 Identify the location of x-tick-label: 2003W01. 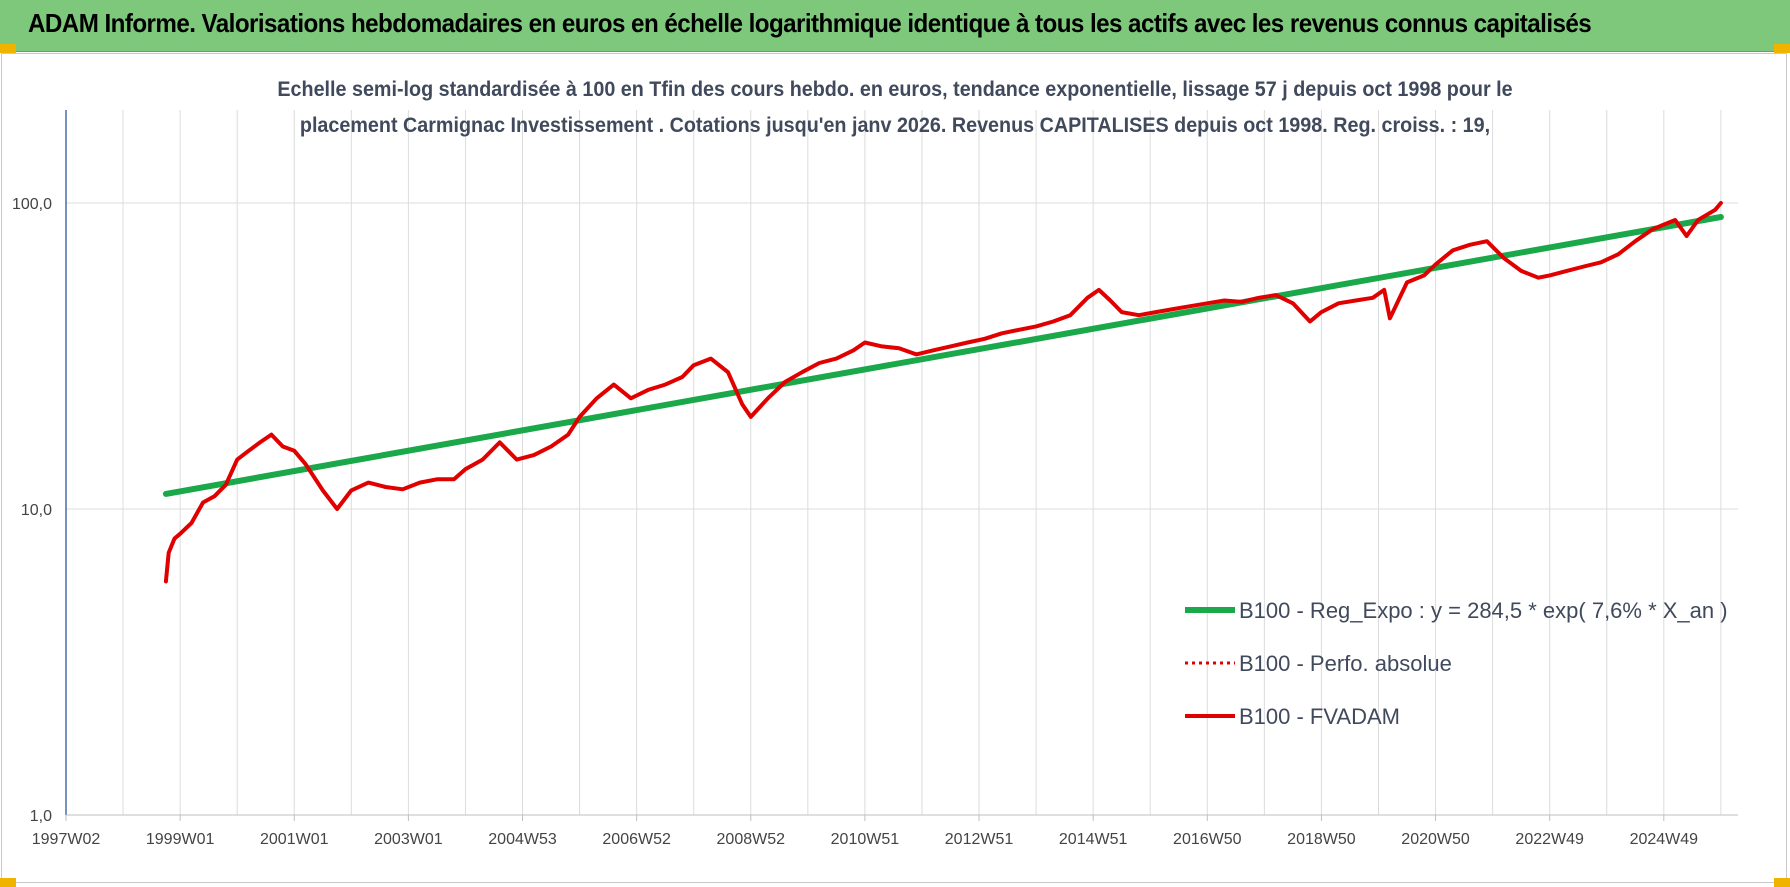
(408, 839).